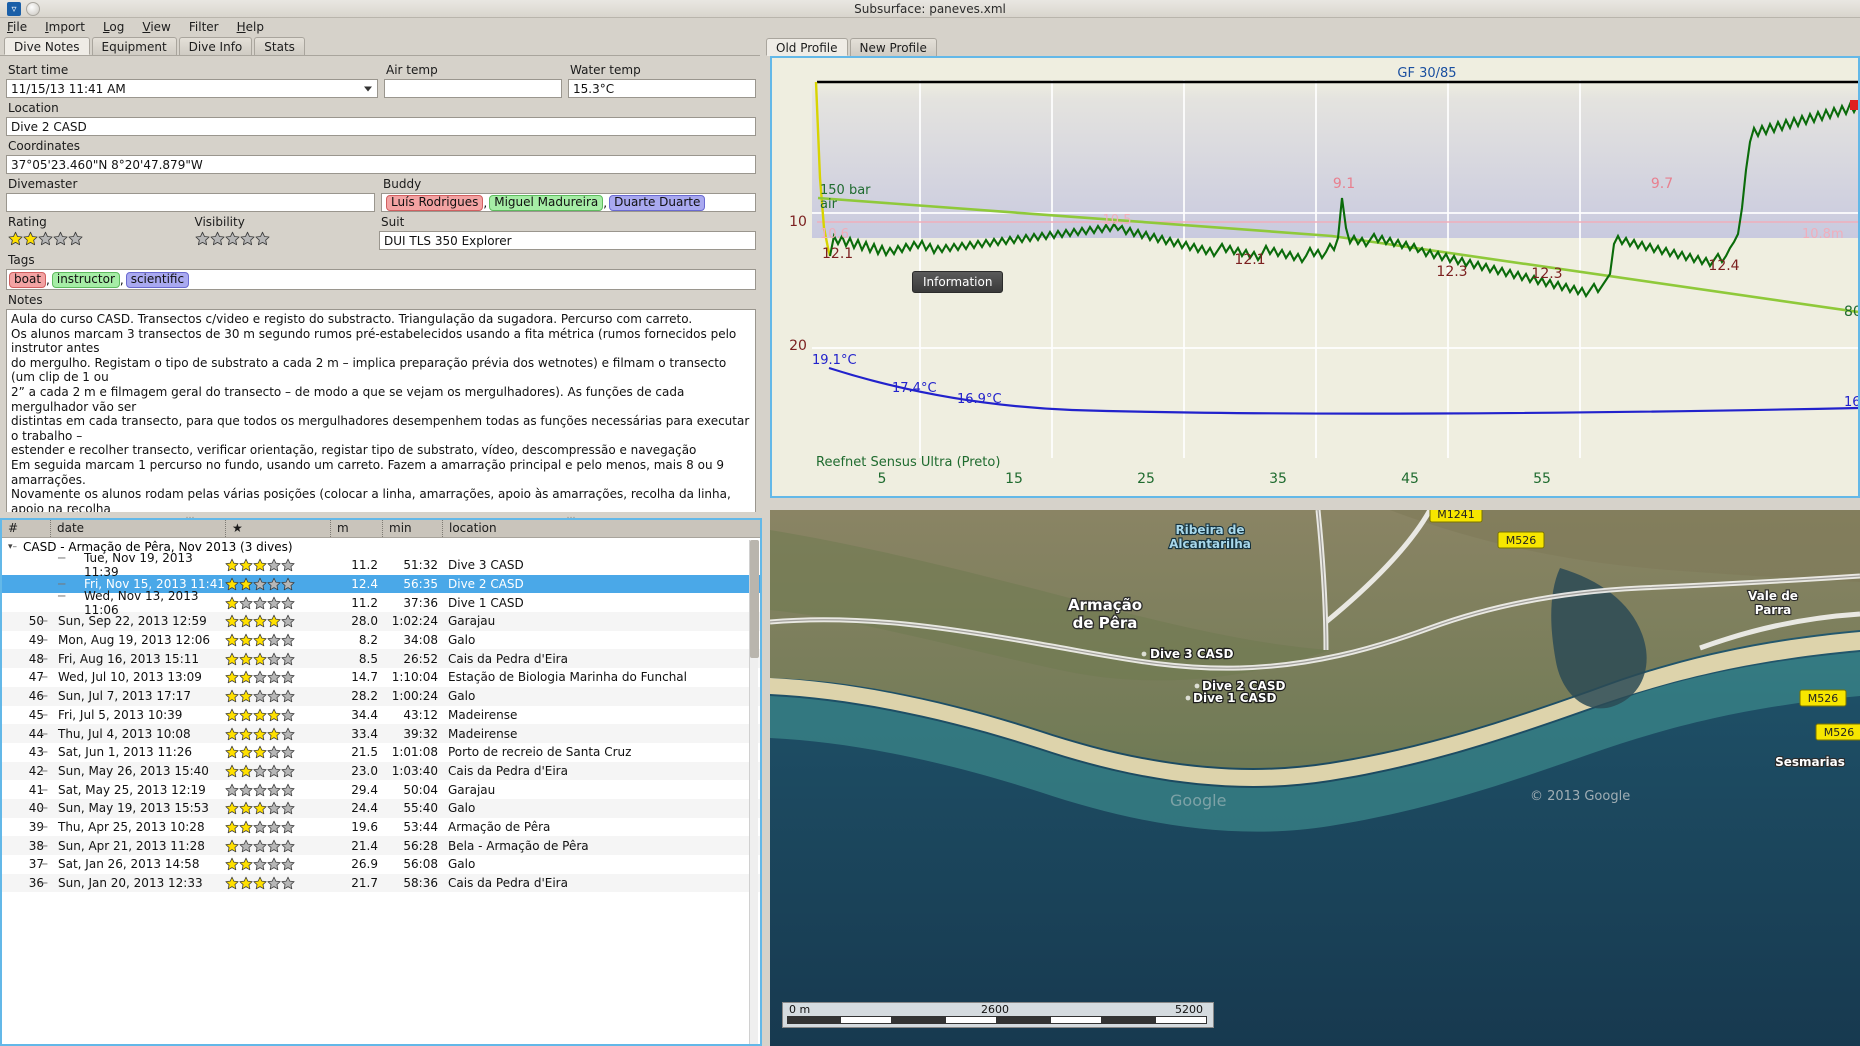 The height and width of the screenshot is (1046, 1860). What do you see at coordinates (381, 696) in the screenshot?
I see `table-row: 46 ─ Sun, Jul 7, 2013 17:17 28.2 1:00:24 Galo` at bounding box center [381, 696].